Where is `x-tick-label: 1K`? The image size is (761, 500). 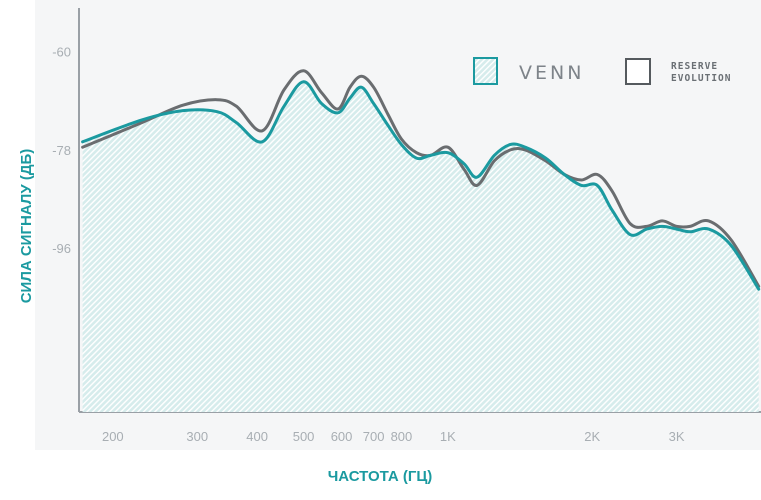 x-tick-label: 1K is located at coordinates (448, 436).